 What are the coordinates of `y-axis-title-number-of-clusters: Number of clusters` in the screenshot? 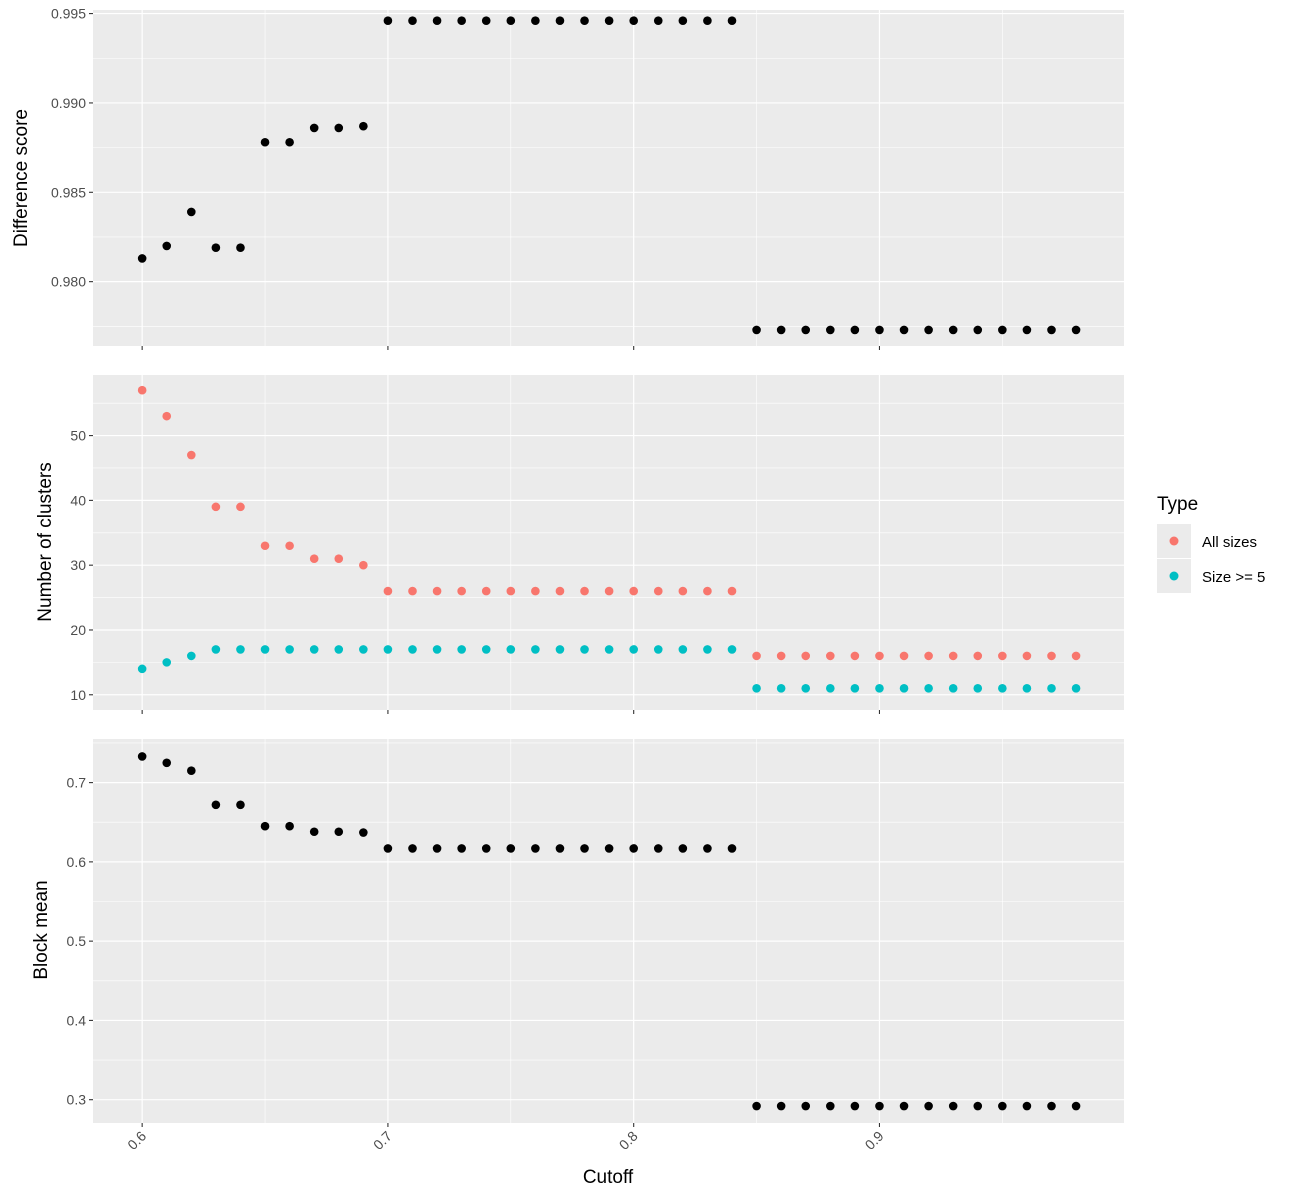 It's located at (45, 541).